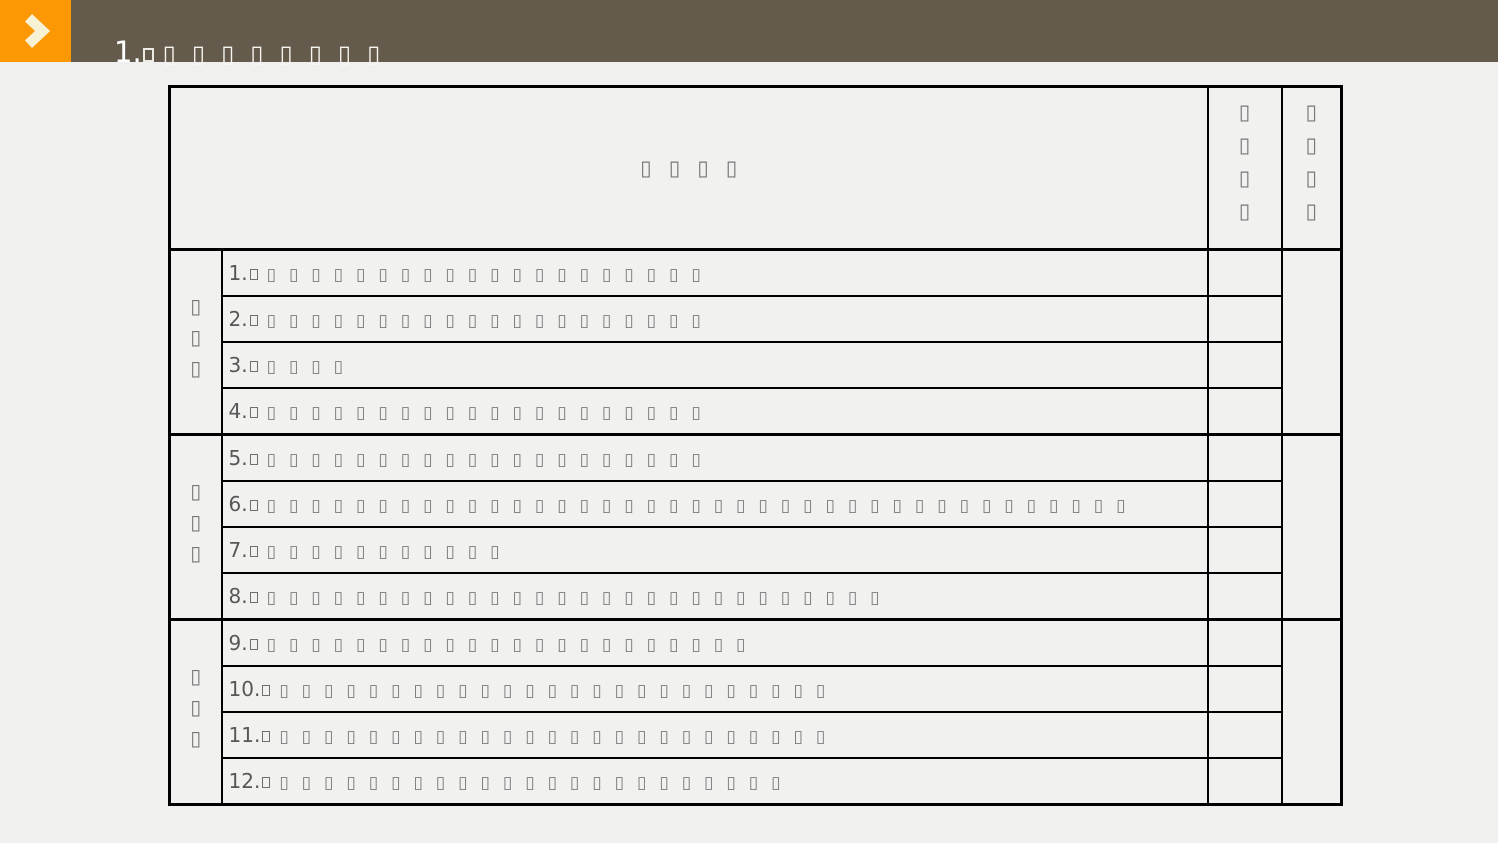 The image size is (1498, 843). I want to click on item-cell: 2. ▯▯▯▯▯▯▯▯▯▯▯▯▯▯▯▯▯▯▯▯, so click(714, 319).